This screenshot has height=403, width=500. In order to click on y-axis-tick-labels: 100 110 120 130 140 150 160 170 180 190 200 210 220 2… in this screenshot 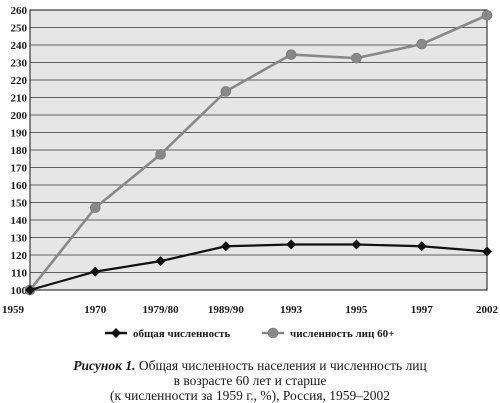, I will do `click(19, 151)`.